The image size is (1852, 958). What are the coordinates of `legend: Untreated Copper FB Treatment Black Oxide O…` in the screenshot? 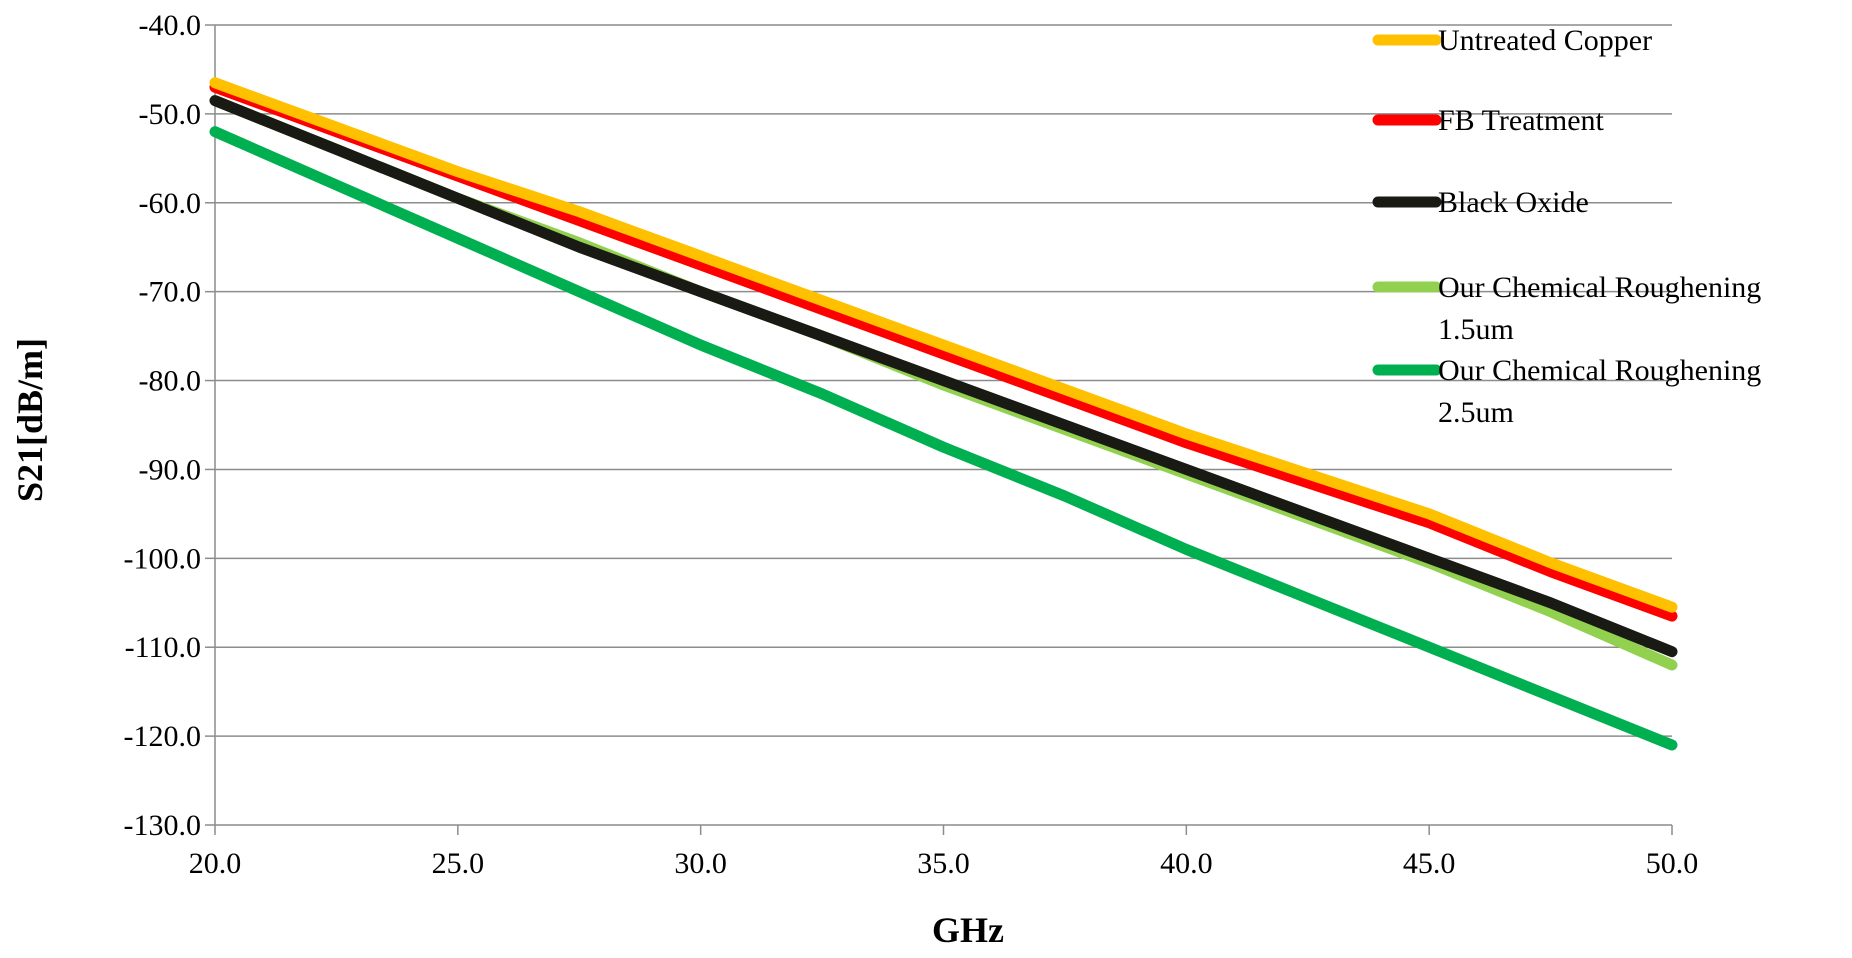 It's located at (1566, 226).